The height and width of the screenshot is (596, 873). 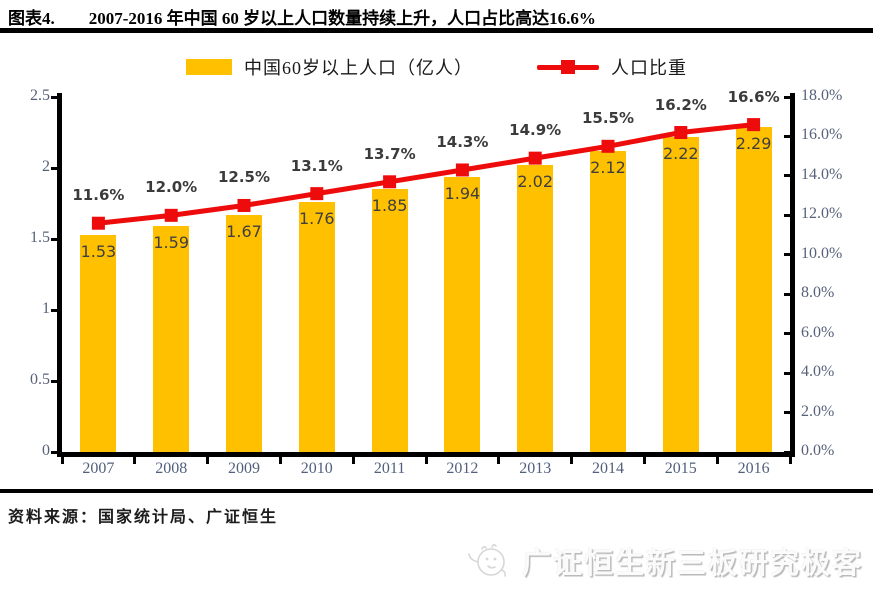 I want to click on x-axis-category-label: 2013, so click(x=535, y=468).